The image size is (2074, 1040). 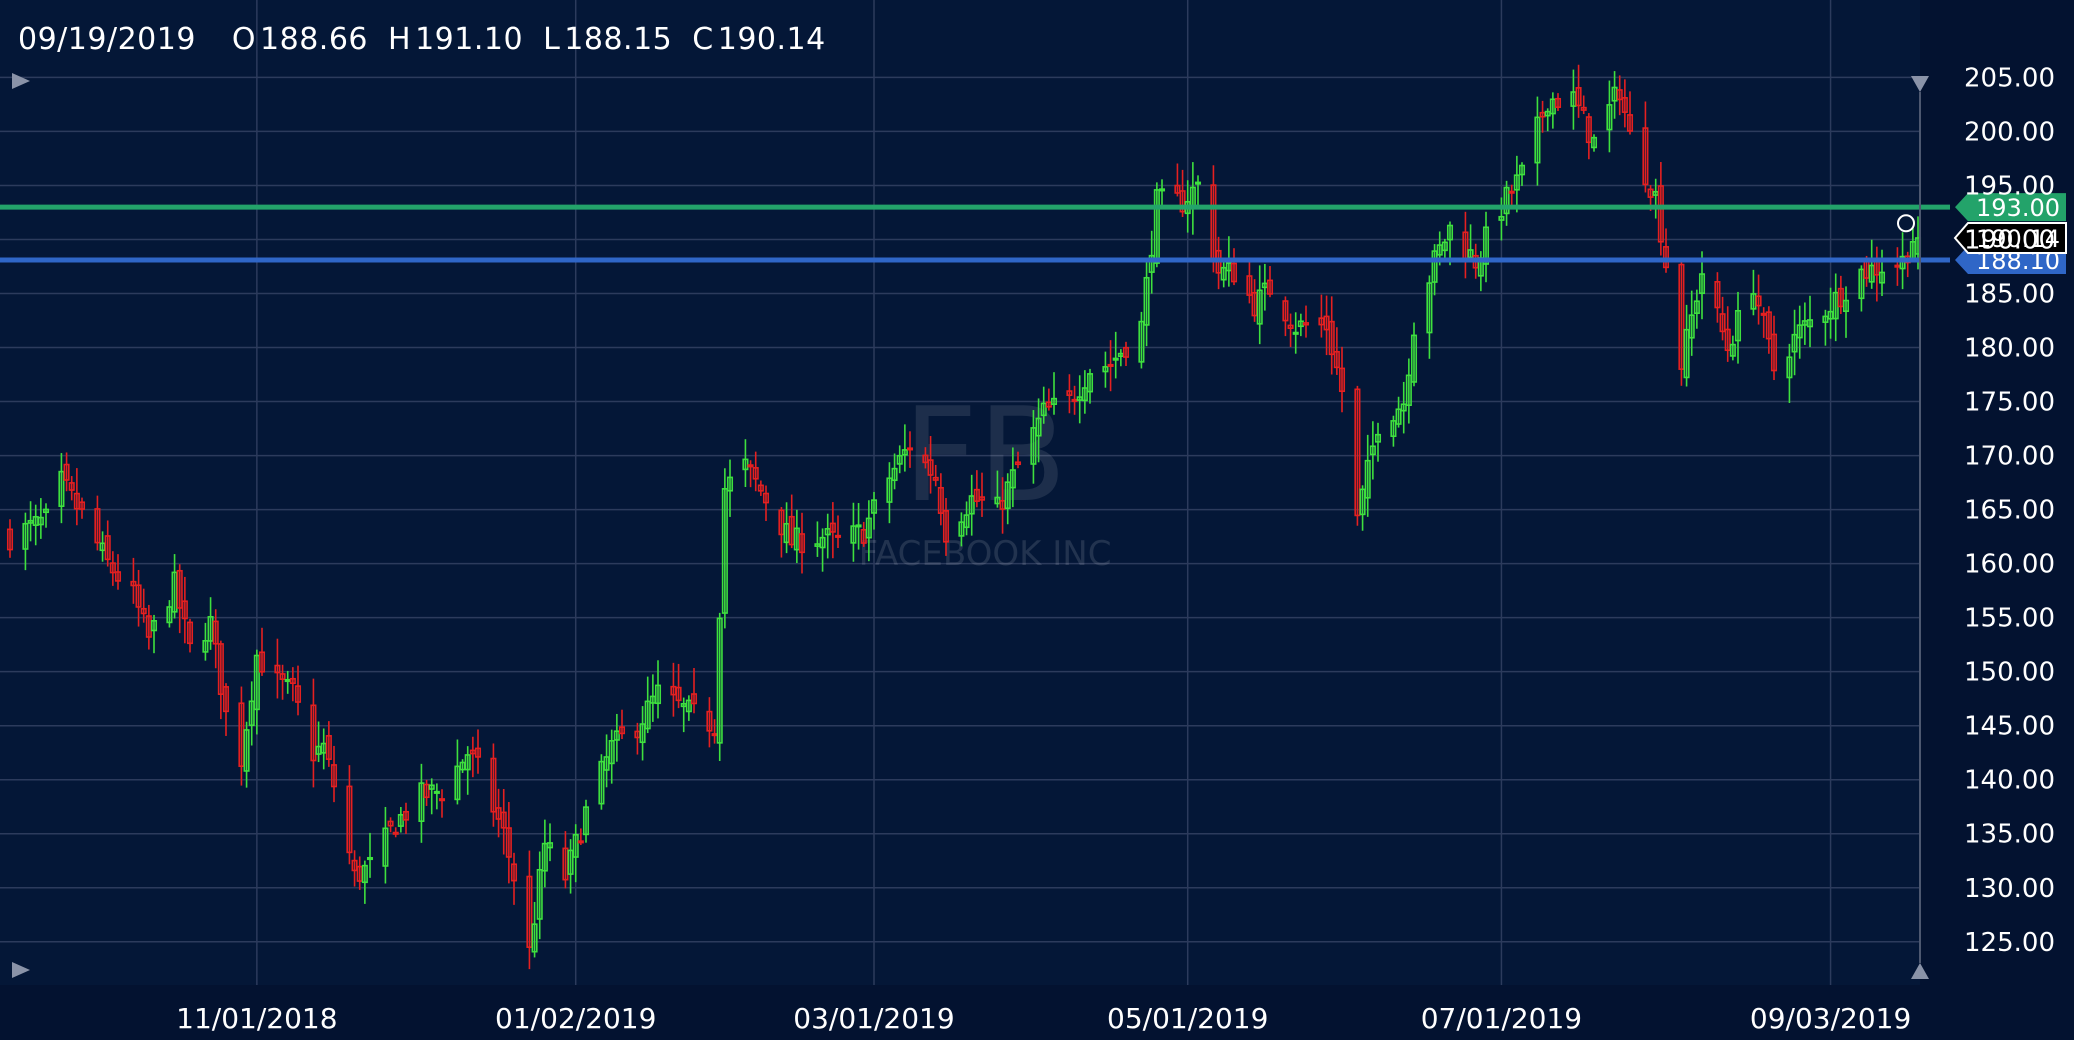 I want to click on scroll-left-bottom-icon, so click(x=21, y=970).